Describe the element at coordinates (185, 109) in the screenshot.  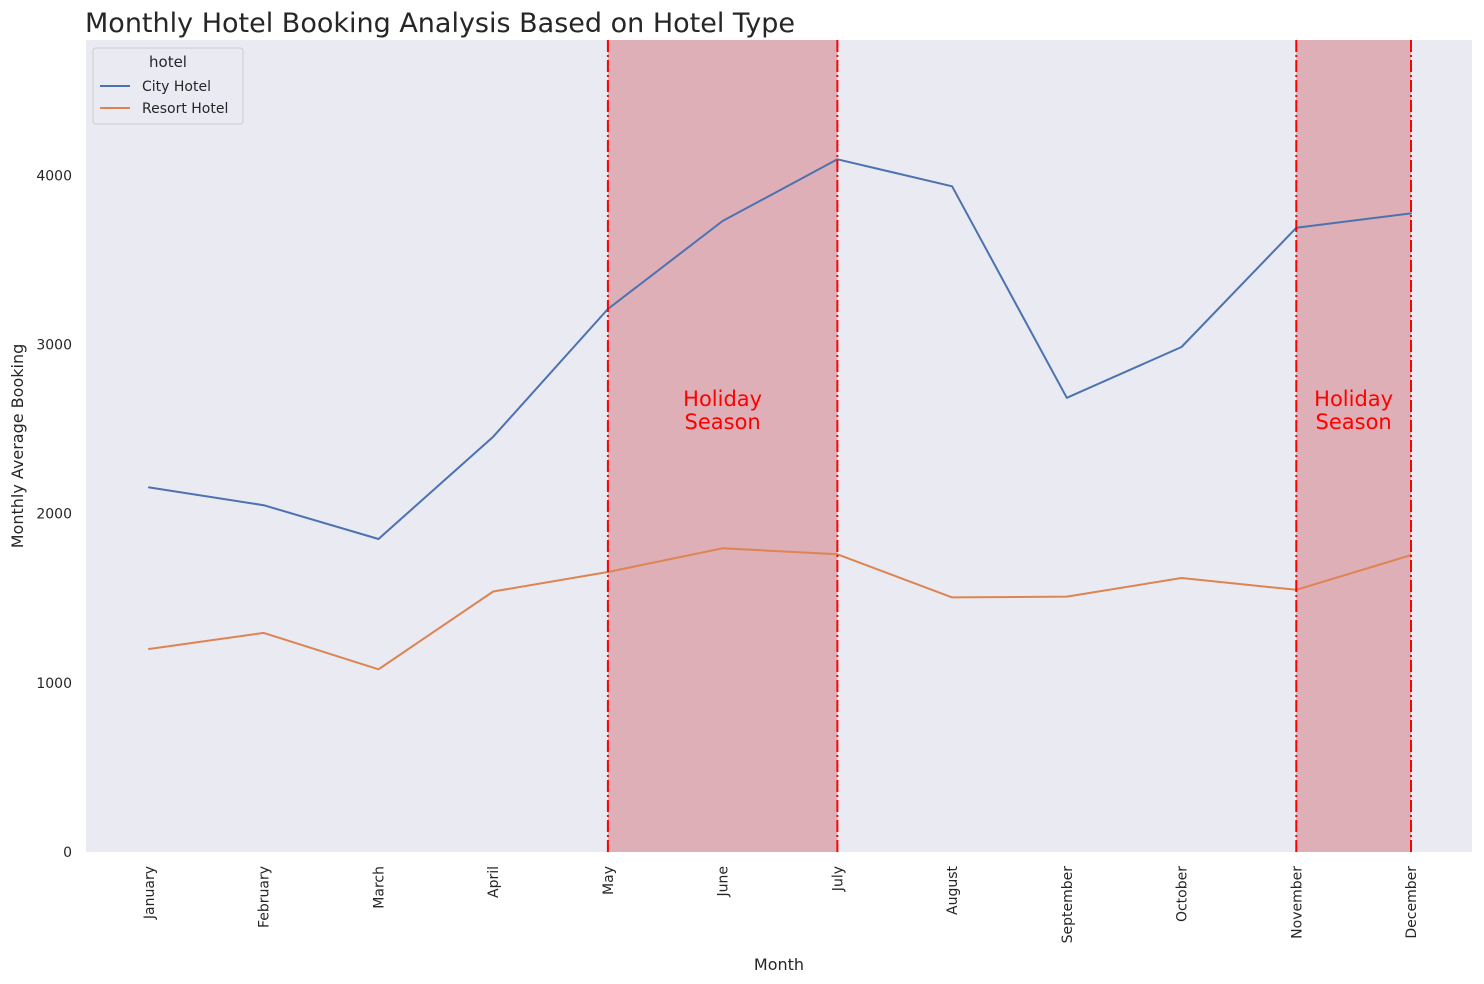
I see `legend-label: Resort Hotel` at that location.